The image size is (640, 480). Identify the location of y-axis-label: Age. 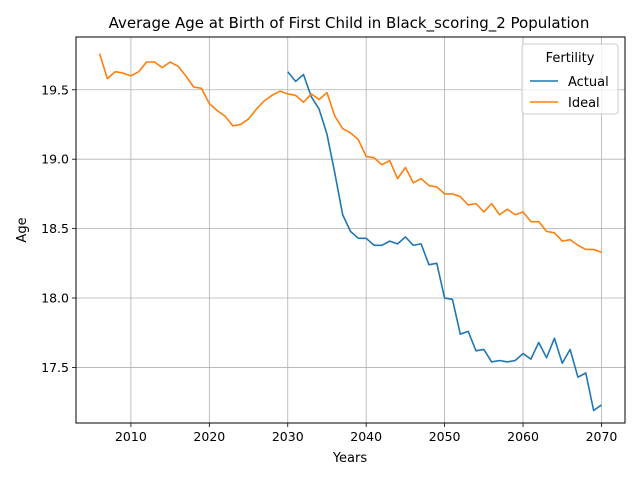
(22, 229).